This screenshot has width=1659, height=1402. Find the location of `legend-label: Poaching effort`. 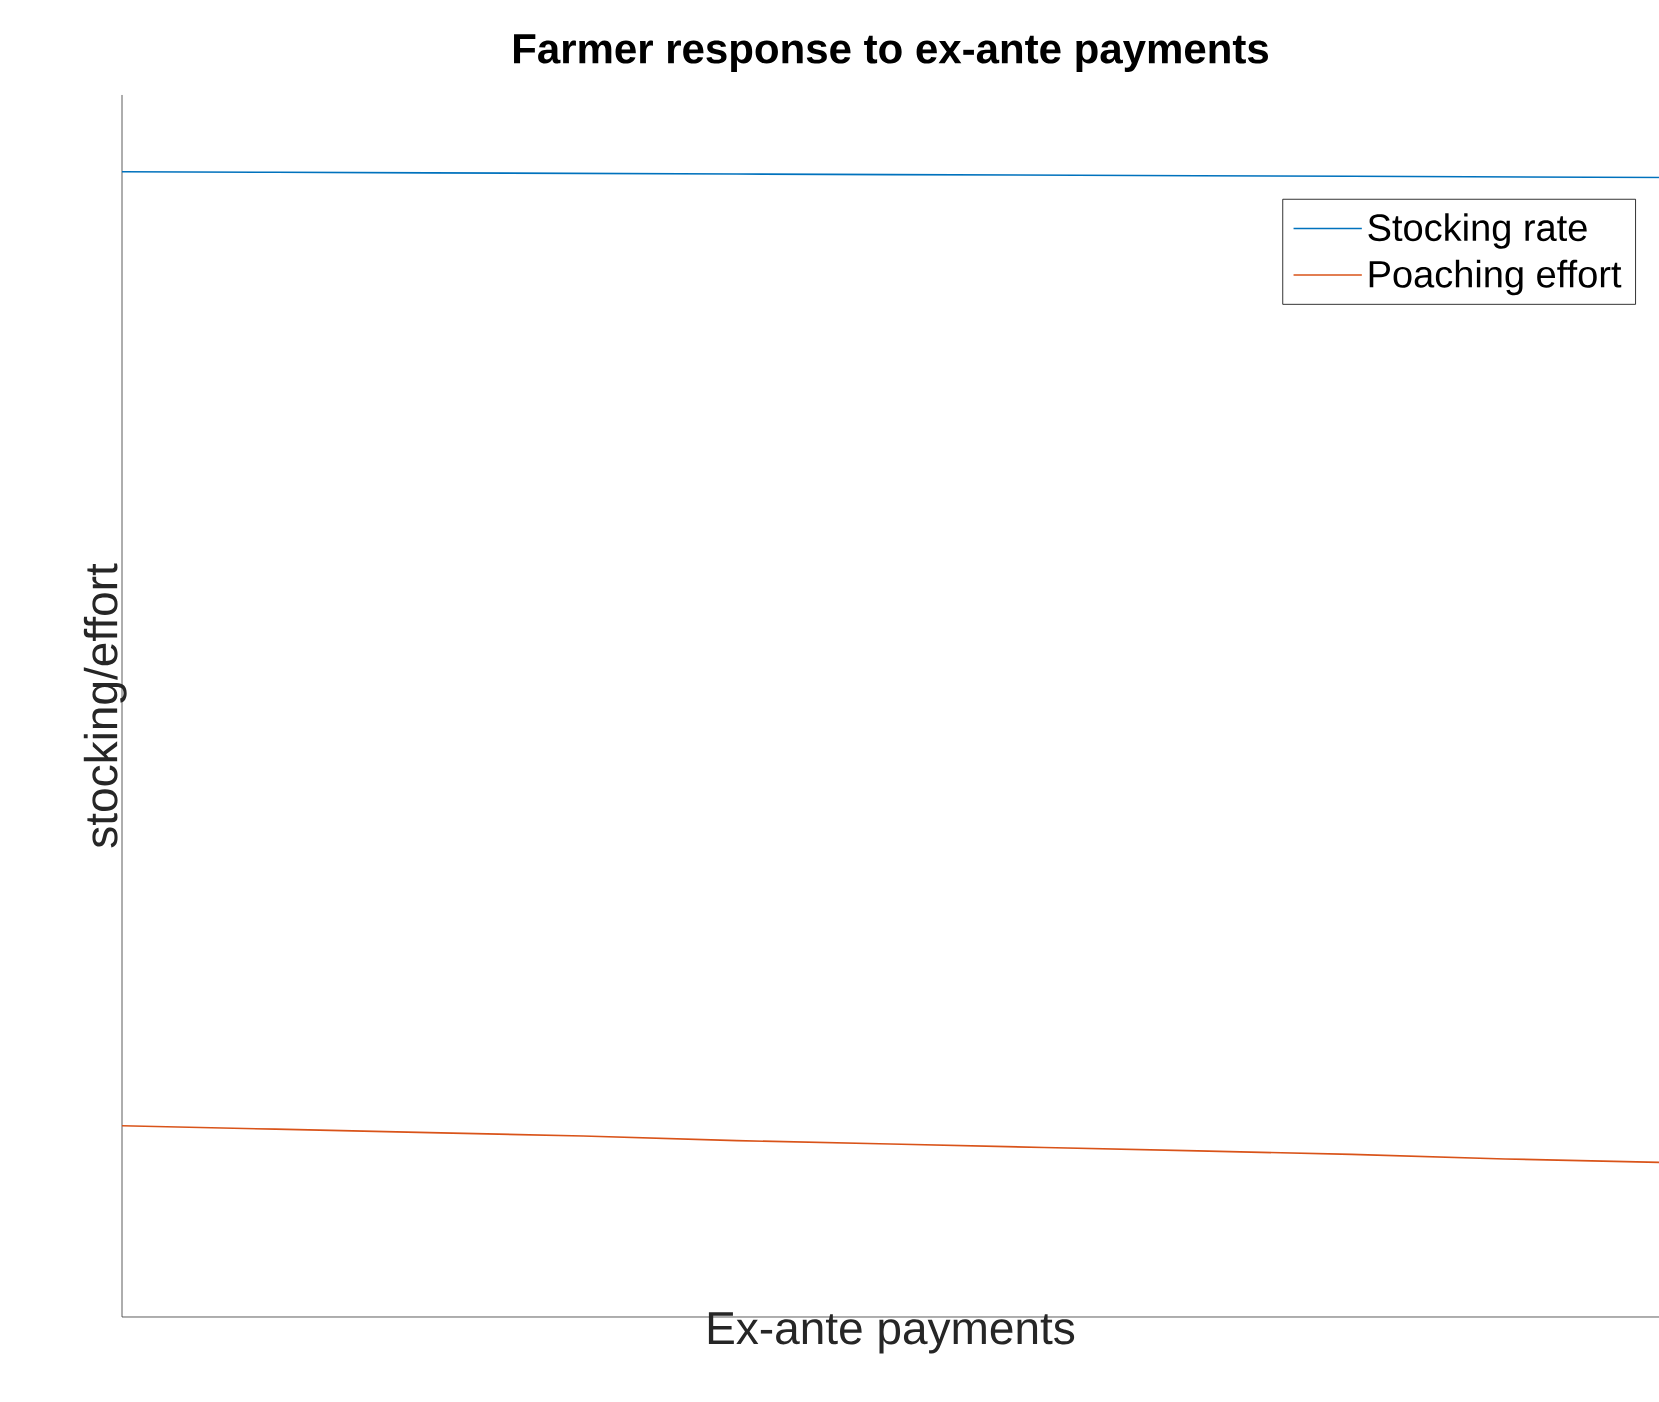

legend-label: Poaching effort is located at coordinates (1495, 277).